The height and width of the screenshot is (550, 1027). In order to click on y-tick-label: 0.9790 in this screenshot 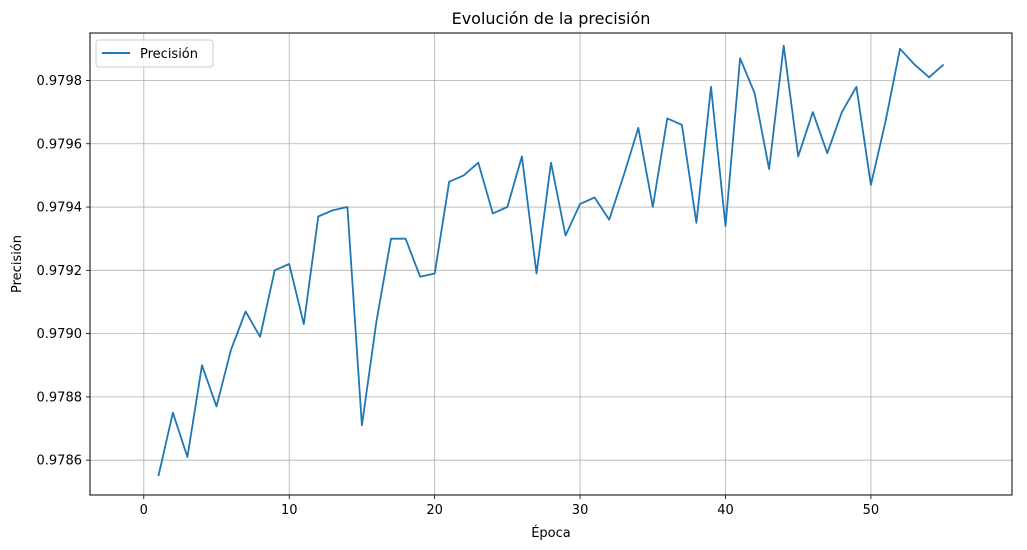, I will do `click(60, 334)`.